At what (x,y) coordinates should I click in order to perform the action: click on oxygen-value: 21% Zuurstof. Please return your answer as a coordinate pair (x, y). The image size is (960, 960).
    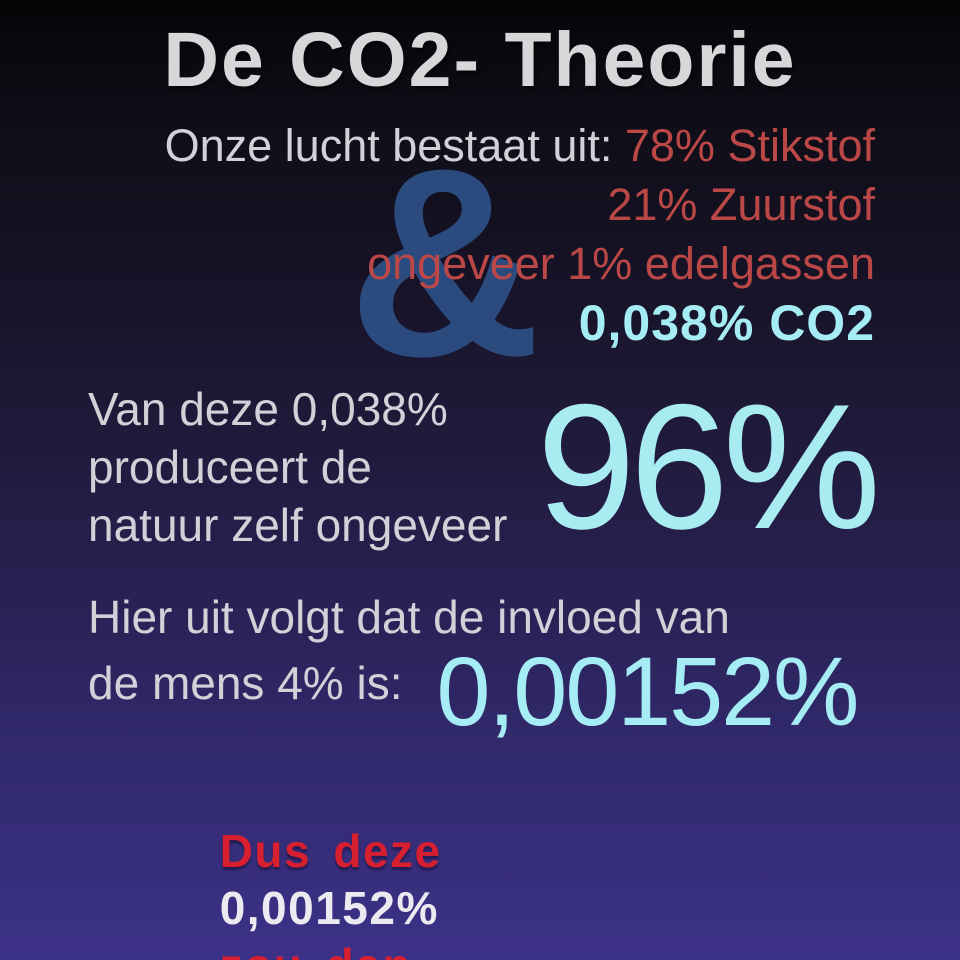
    Looking at the image, I should click on (741, 204).